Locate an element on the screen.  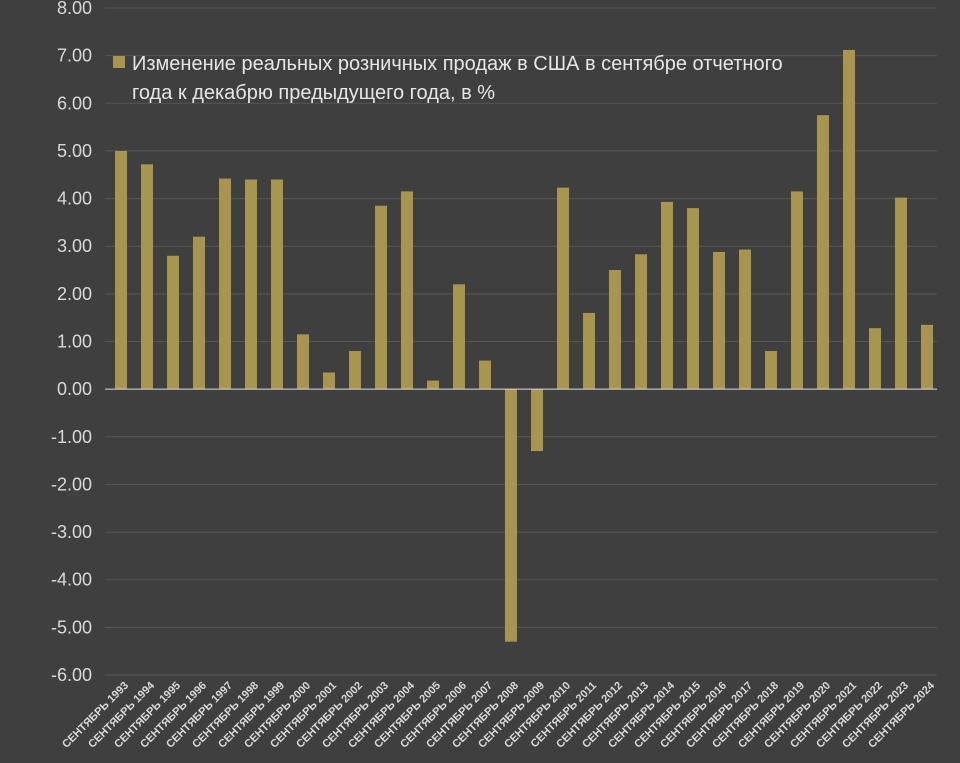
y-tick-label: 6.00 is located at coordinates (74, 103).